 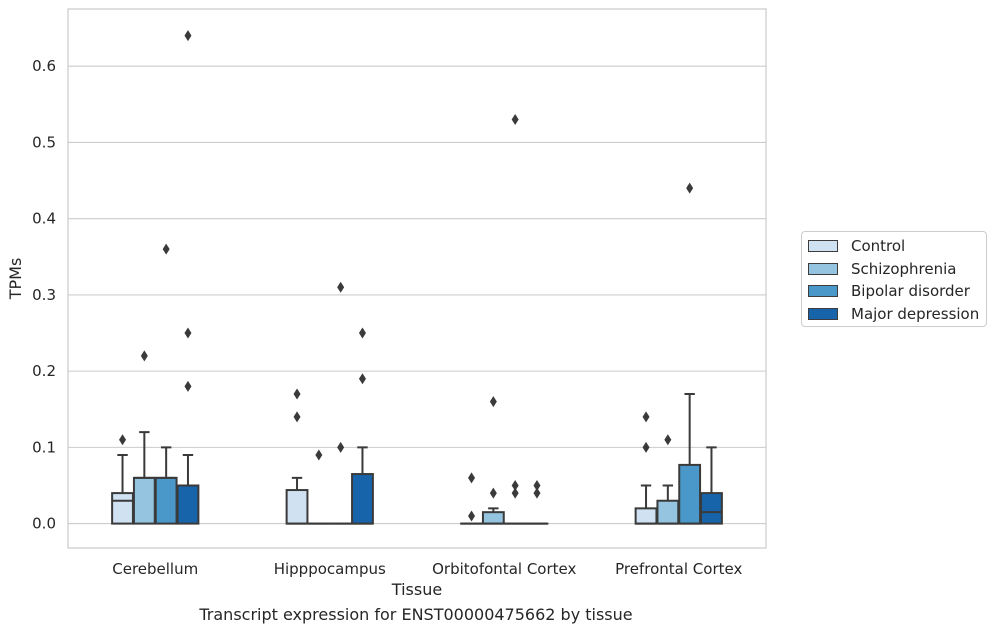 I want to click on y-axis-label: TPMs, so click(x=15, y=279).